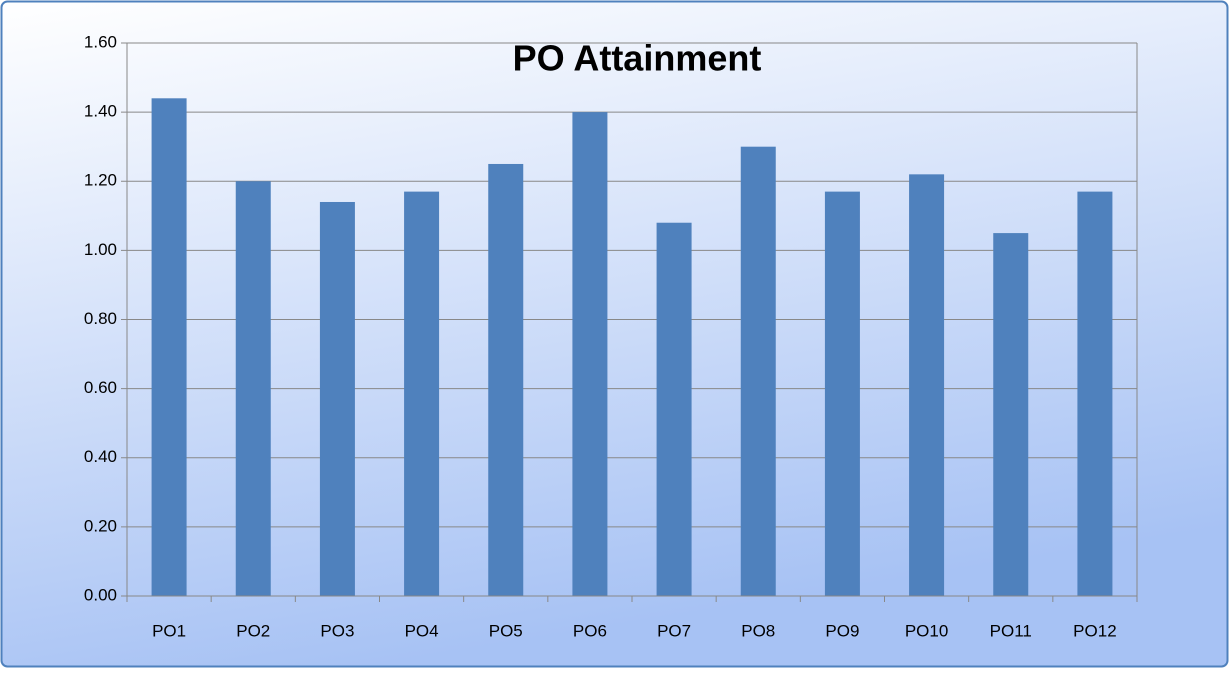 This screenshot has height=674, width=1230. What do you see at coordinates (590, 630) in the screenshot?
I see `x-tick-label: PO6` at bounding box center [590, 630].